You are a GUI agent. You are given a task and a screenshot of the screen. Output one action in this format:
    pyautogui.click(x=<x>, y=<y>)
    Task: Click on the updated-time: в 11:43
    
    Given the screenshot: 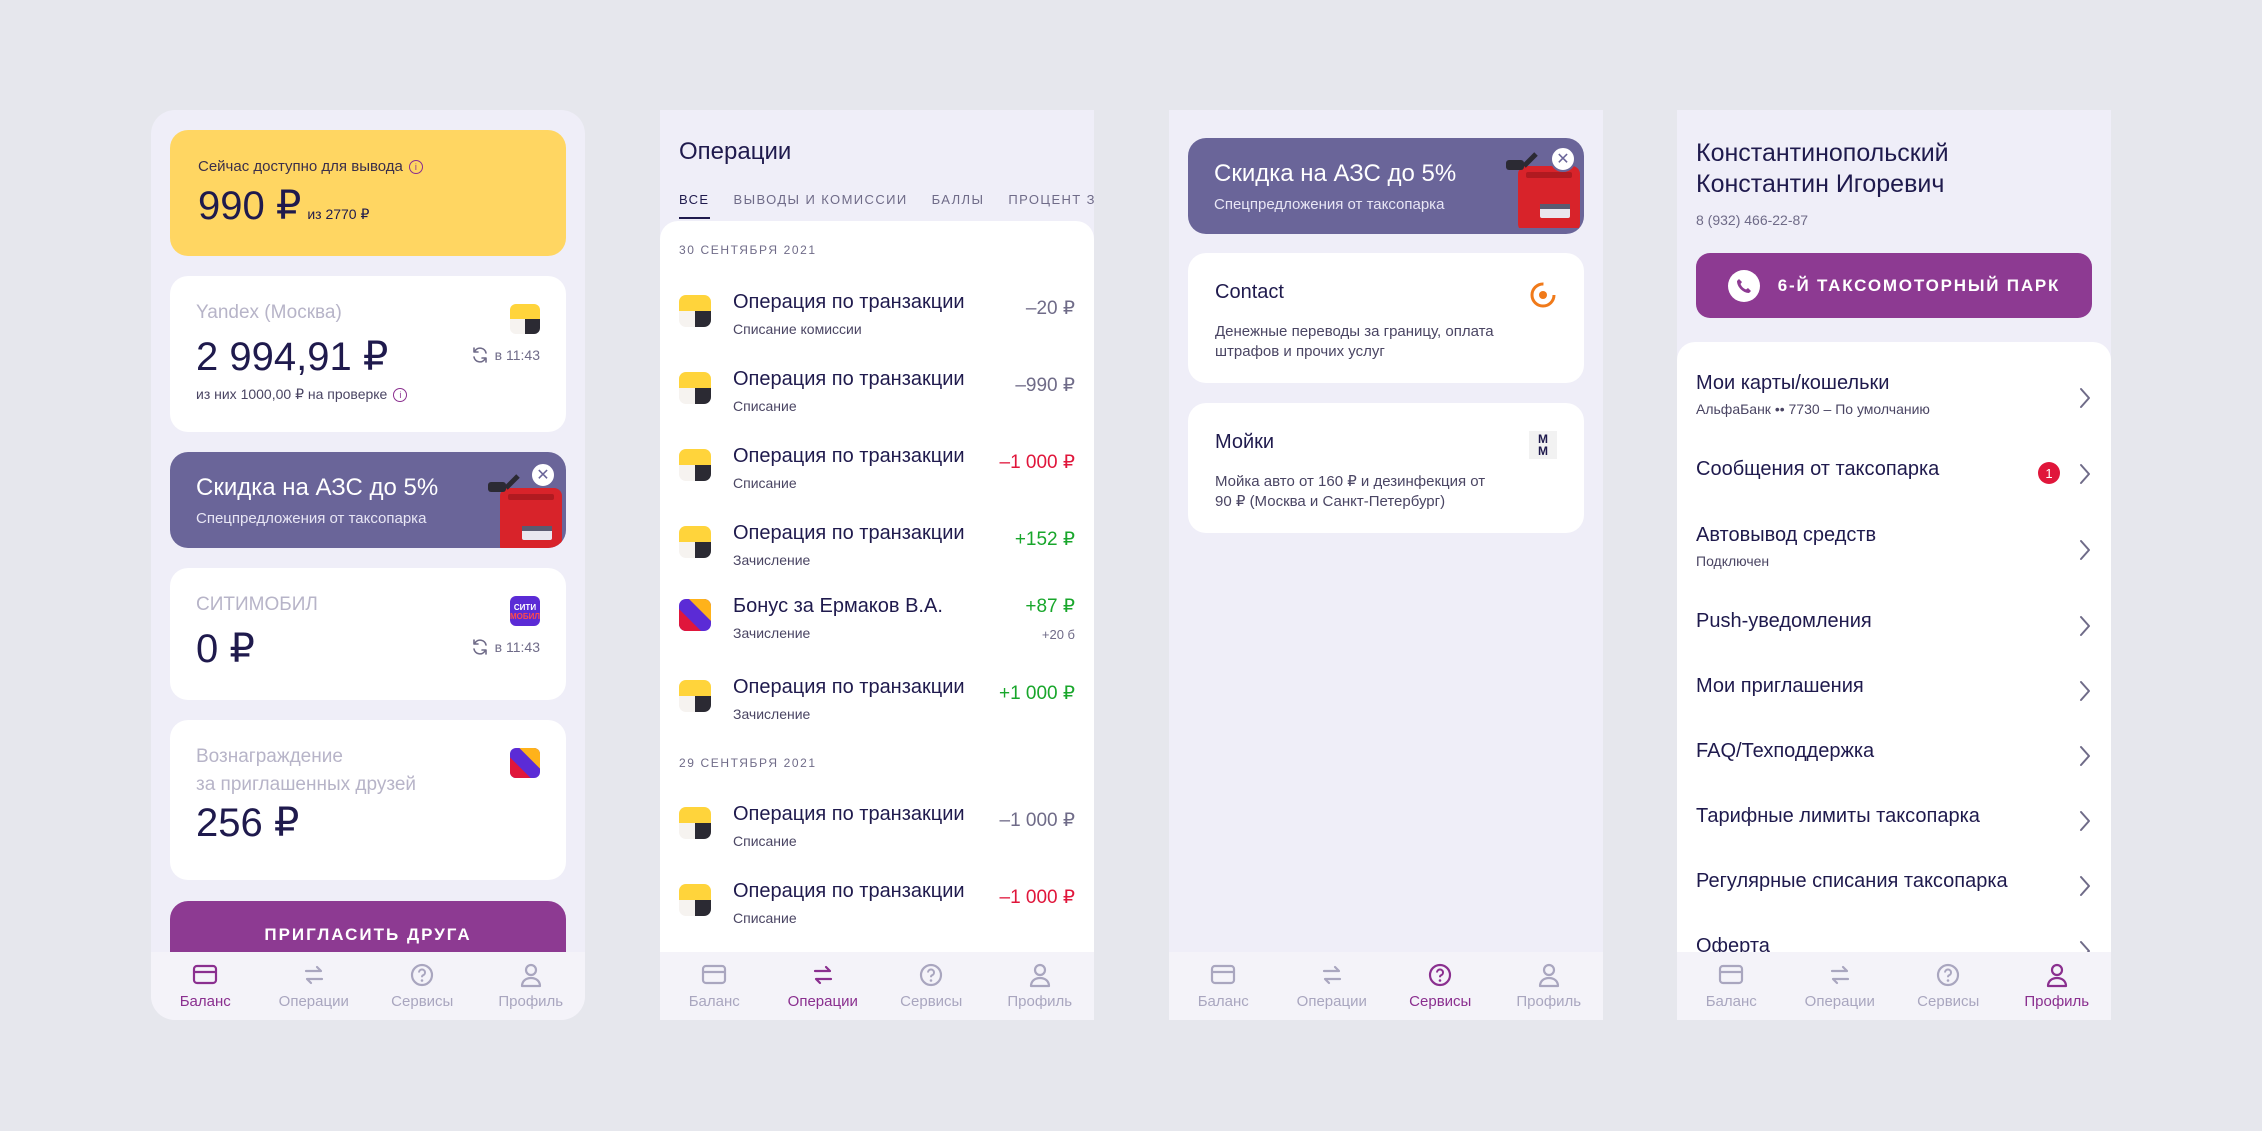 What is the action you would take?
    pyautogui.click(x=517, y=647)
    